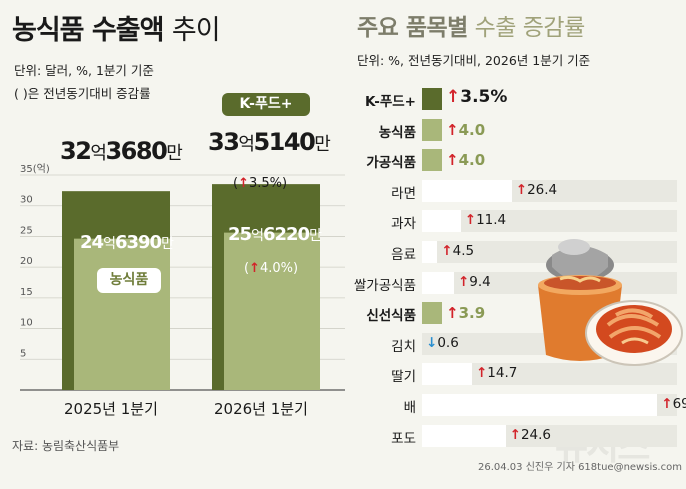 Image resolution: width=686 pixels, height=489 pixels. I want to click on item-label: 가공식품, so click(391, 163).